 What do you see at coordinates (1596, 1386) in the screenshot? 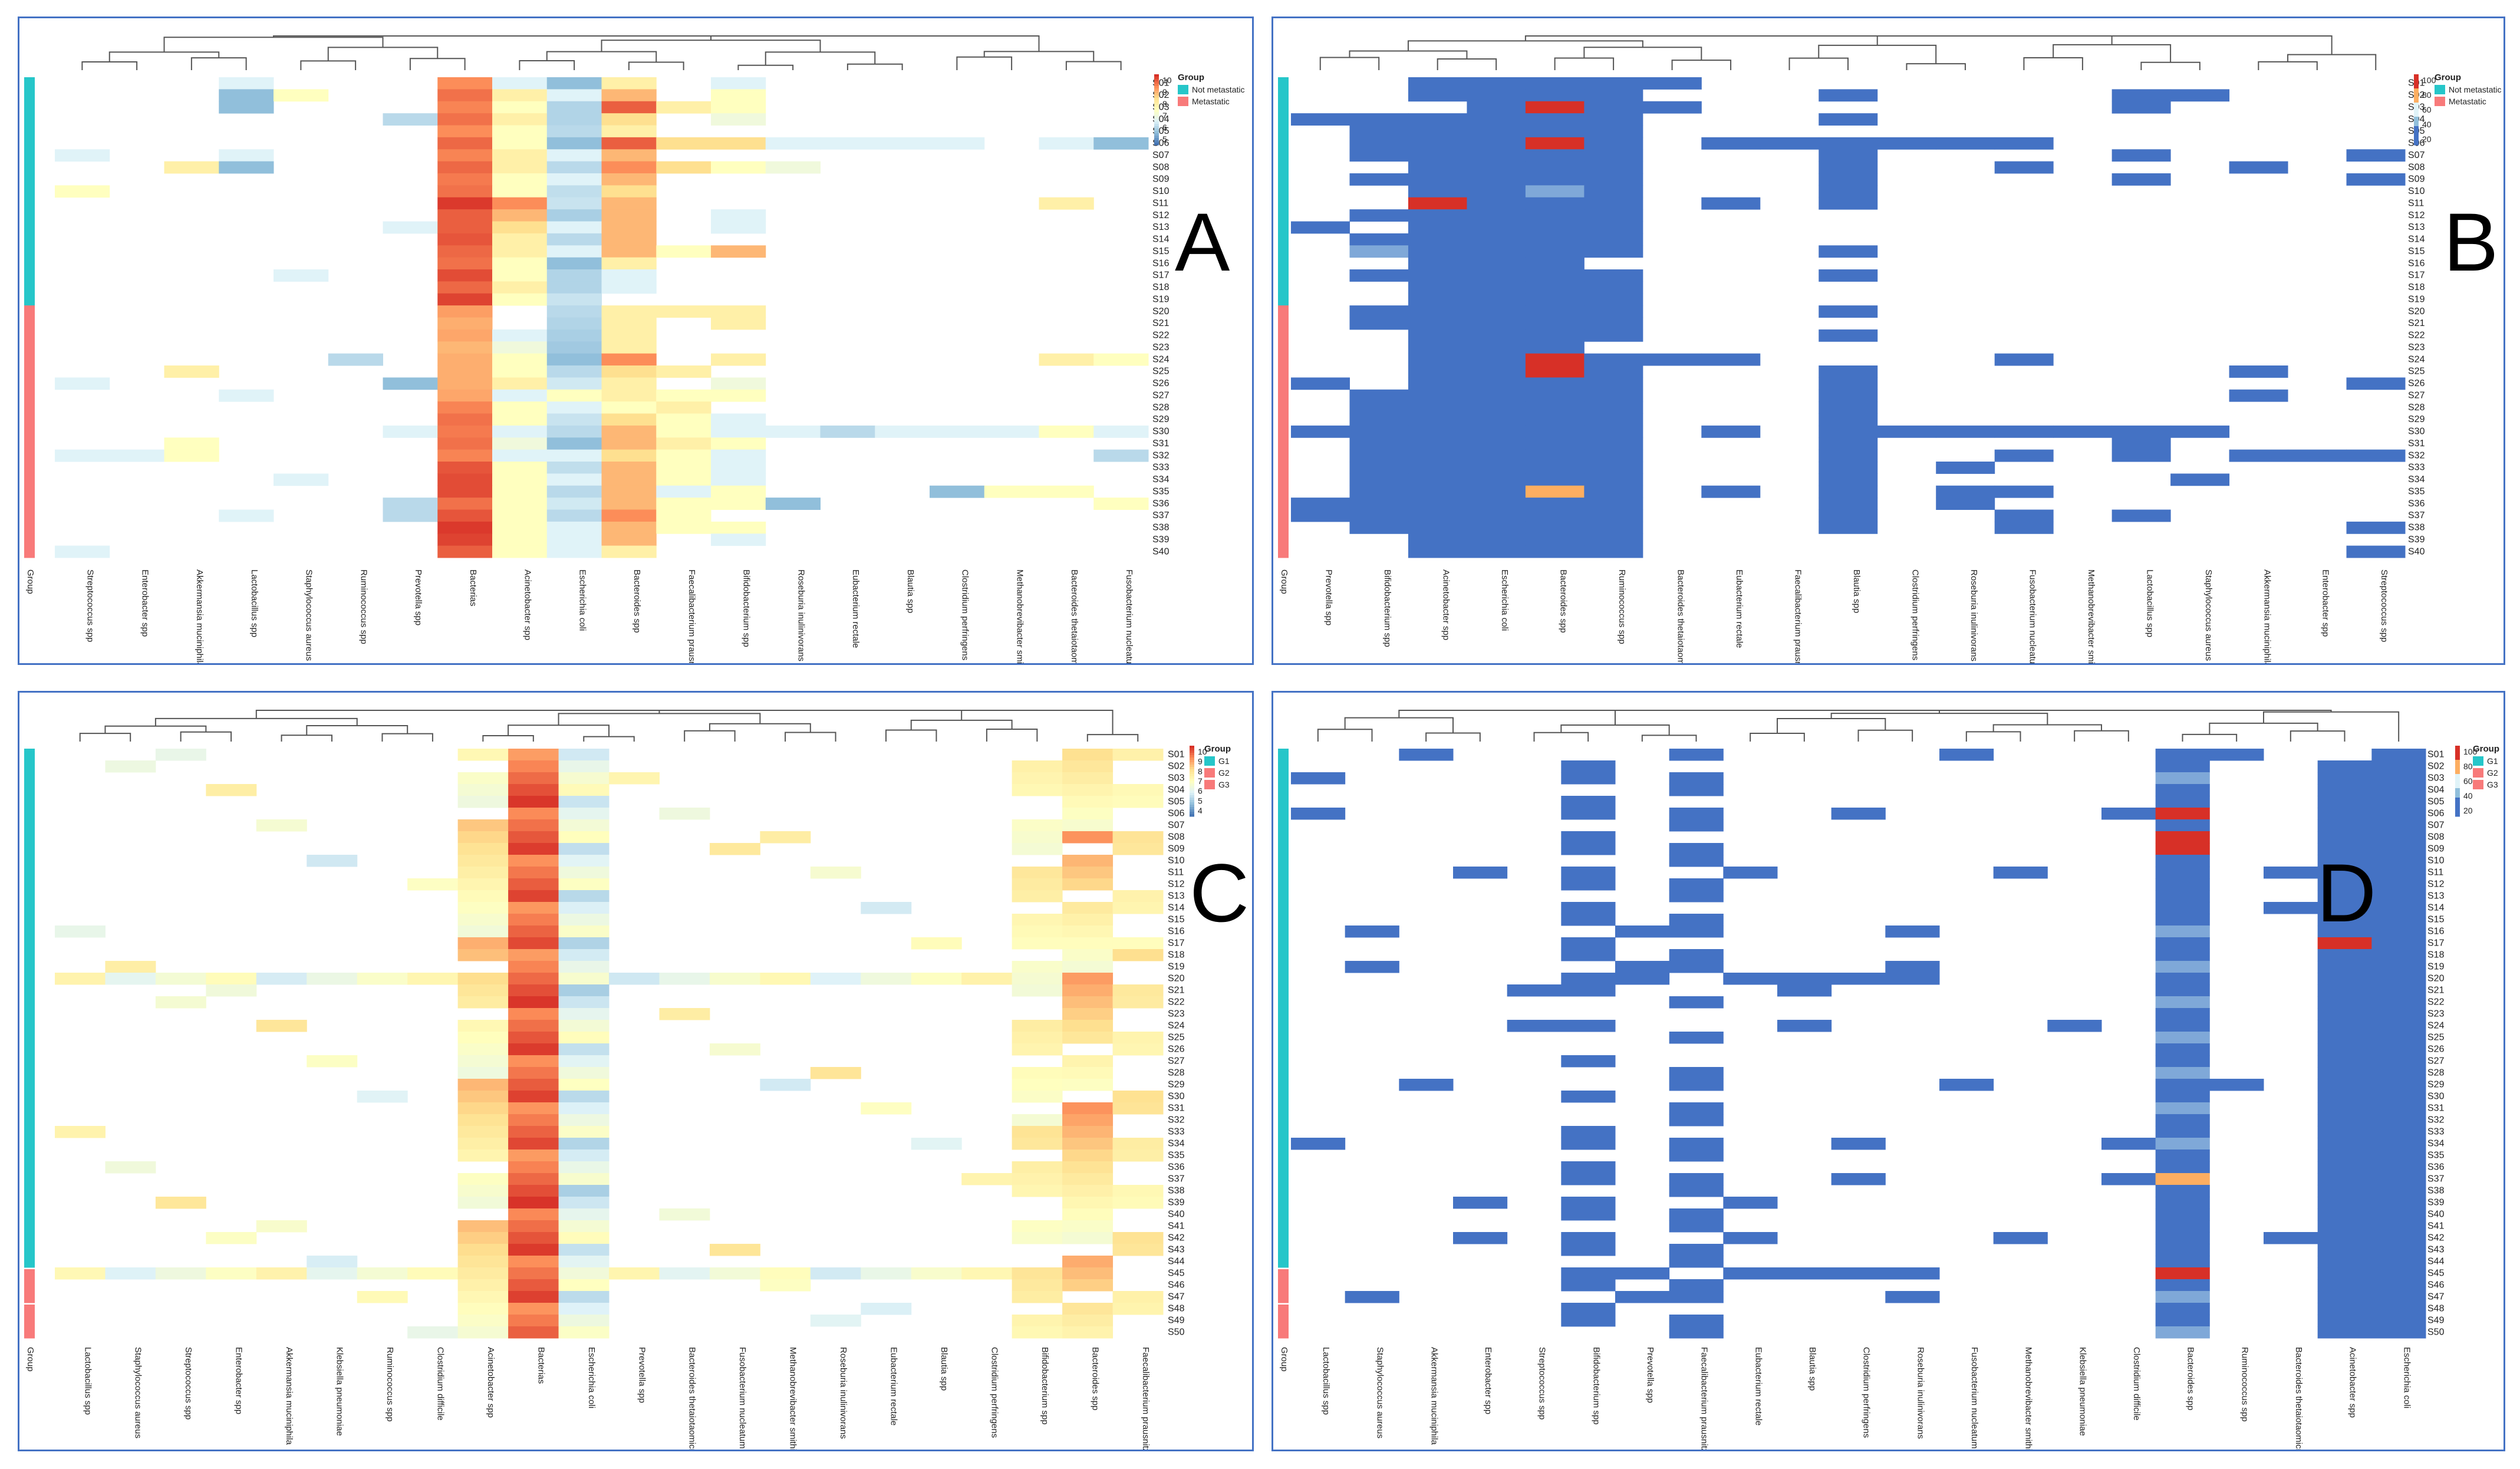
I see `column-label: Bifidobacterium spp` at bounding box center [1596, 1386].